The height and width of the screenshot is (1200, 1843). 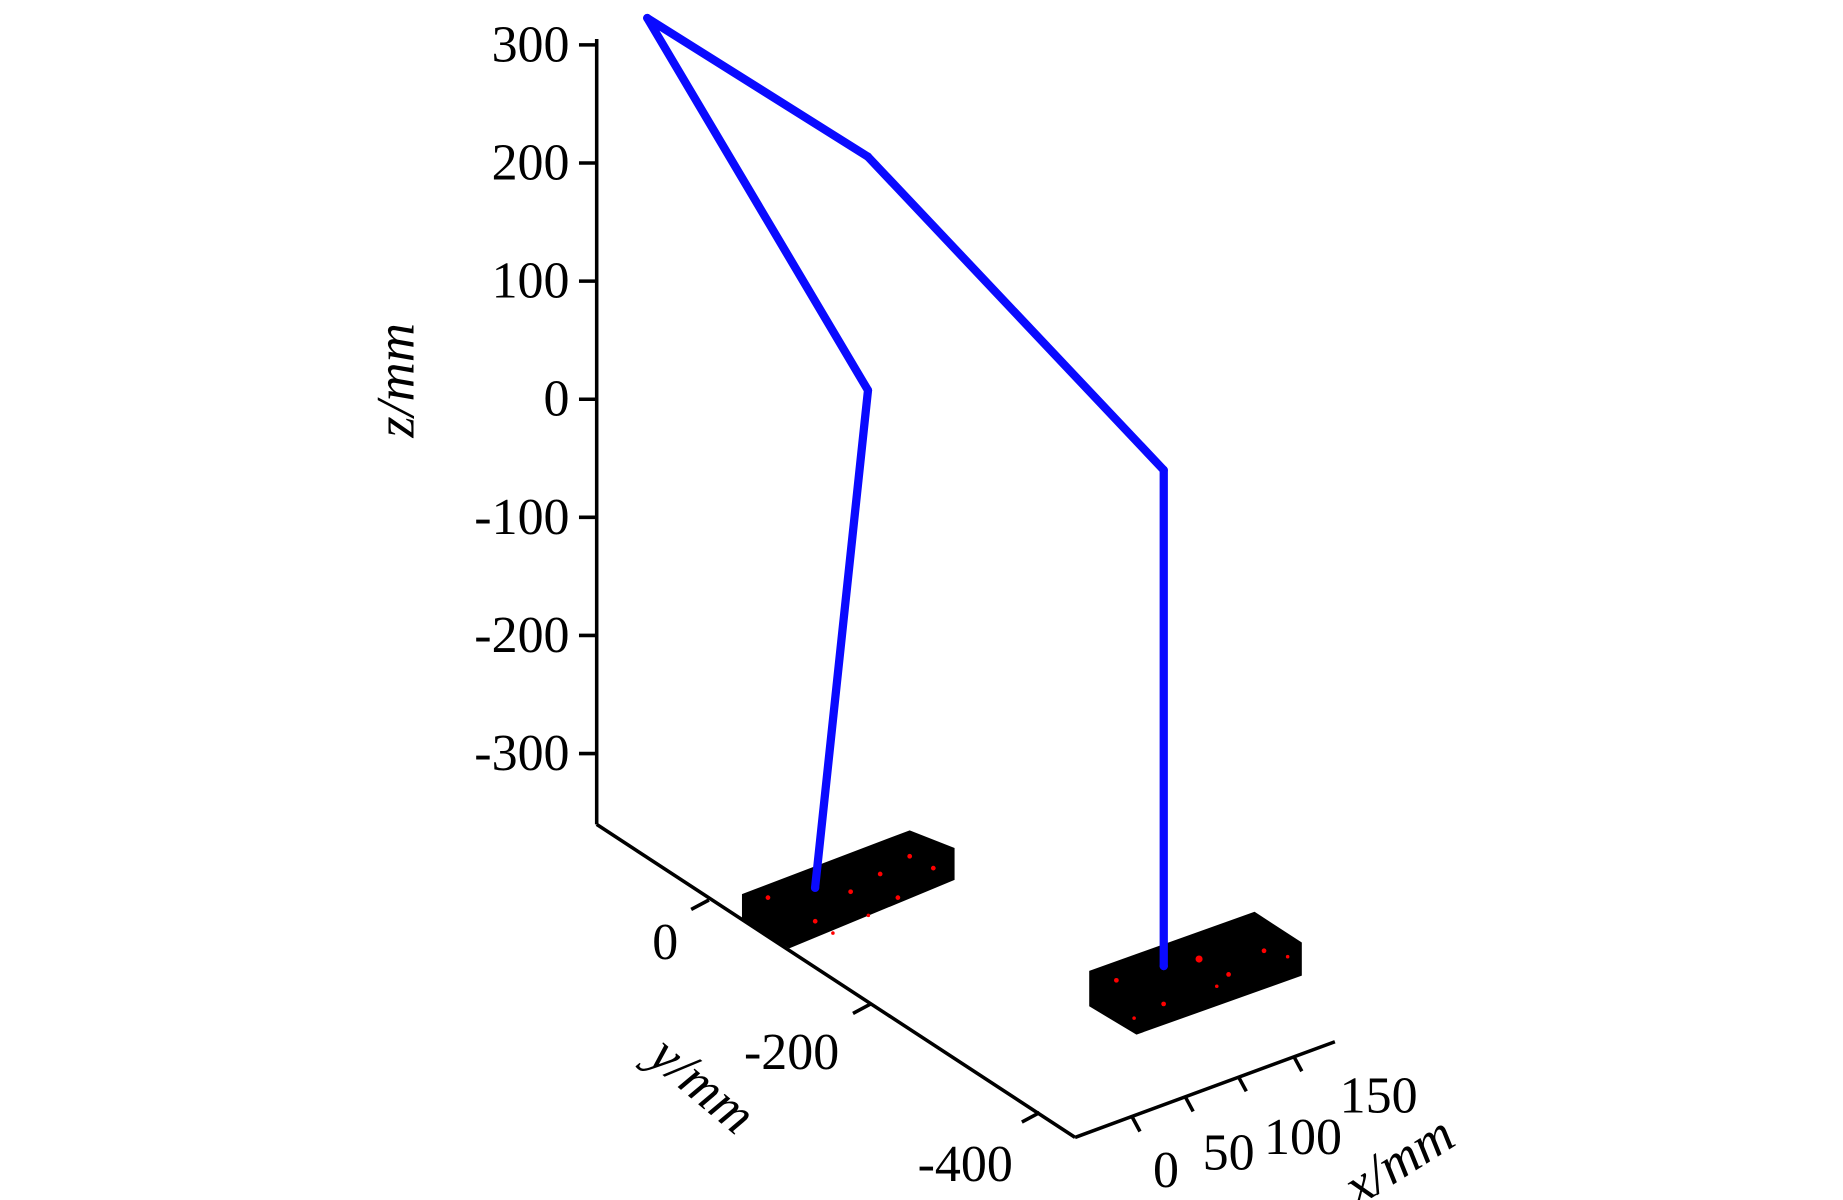 What do you see at coordinates (557, 399) in the screenshot?
I see `z-tick-label: 0` at bounding box center [557, 399].